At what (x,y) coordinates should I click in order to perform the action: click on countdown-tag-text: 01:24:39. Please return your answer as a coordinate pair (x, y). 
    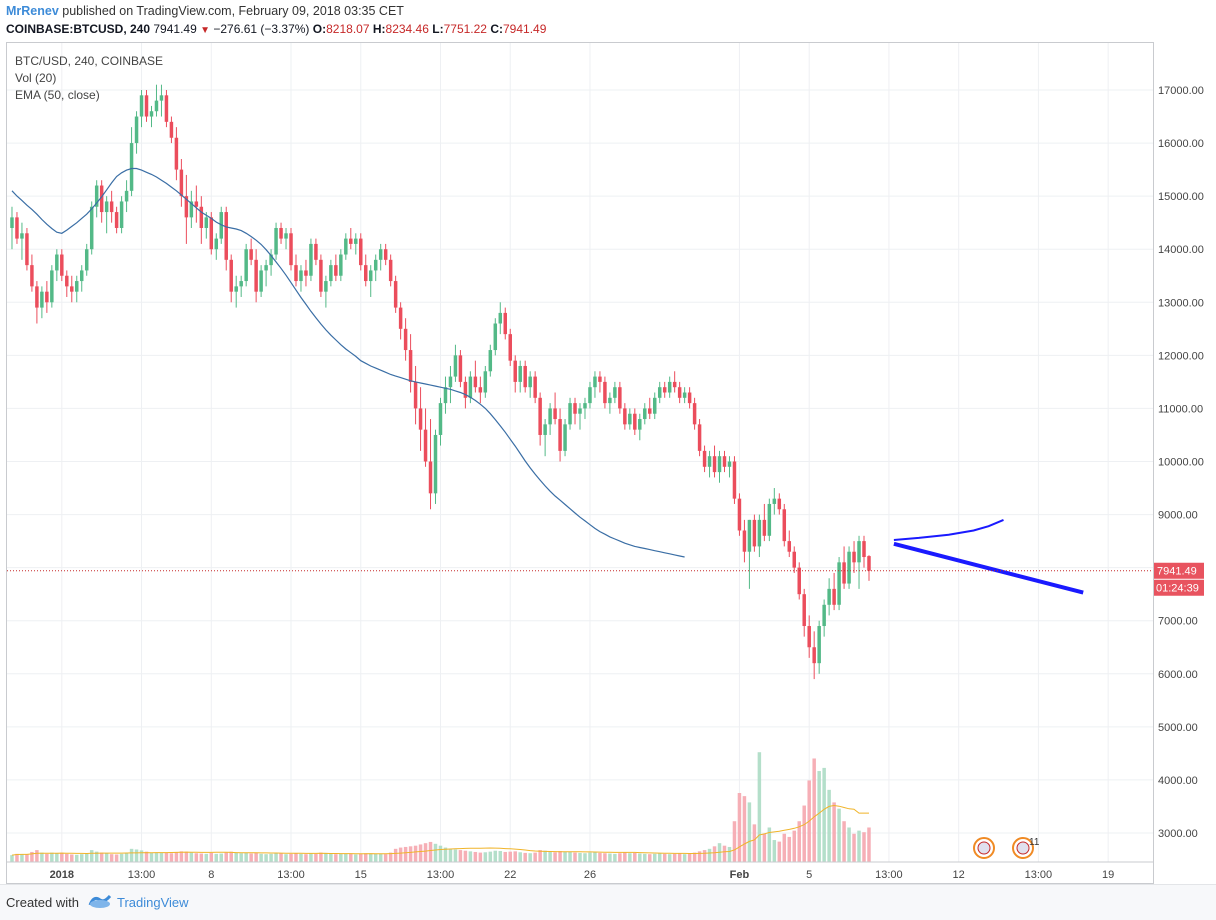
    Looking at the image, I should click on (1177, 589).